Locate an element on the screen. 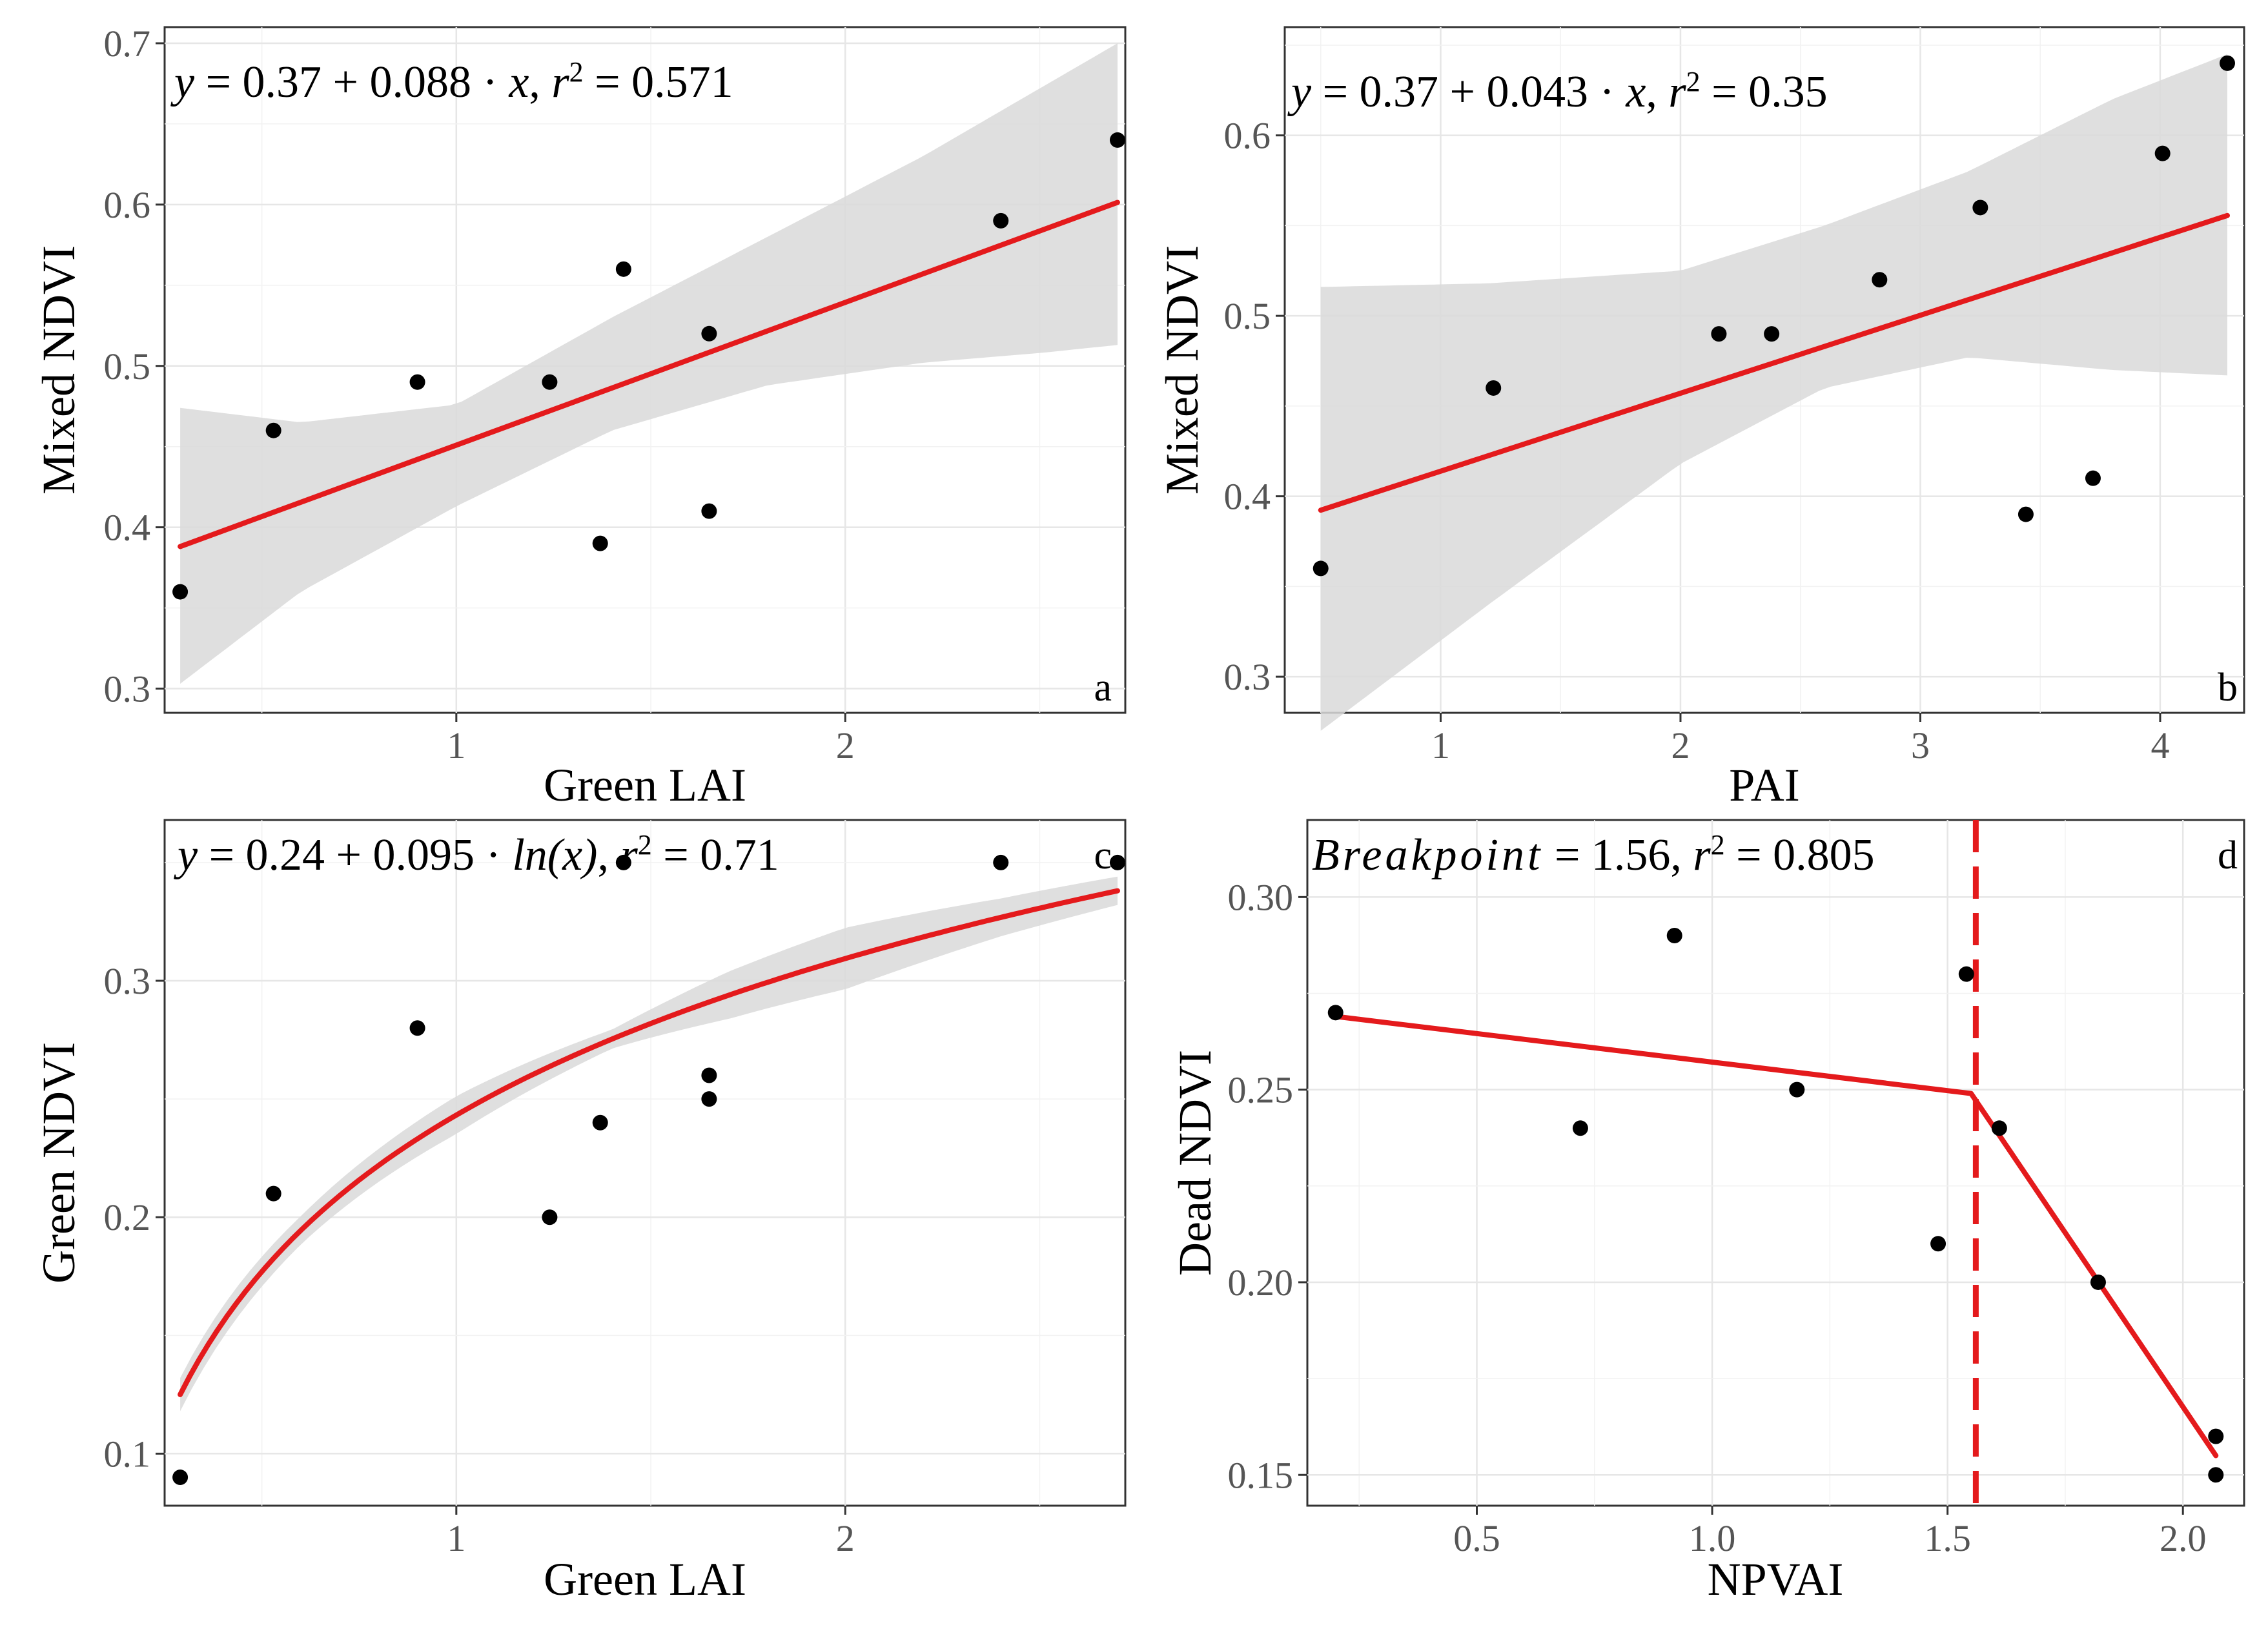 This screenshot has width=2268, height=1629. equation-c: y = 0.24 + 0.095 · ln(x), r2 = 0.71 is located at coordinates (476, 855).